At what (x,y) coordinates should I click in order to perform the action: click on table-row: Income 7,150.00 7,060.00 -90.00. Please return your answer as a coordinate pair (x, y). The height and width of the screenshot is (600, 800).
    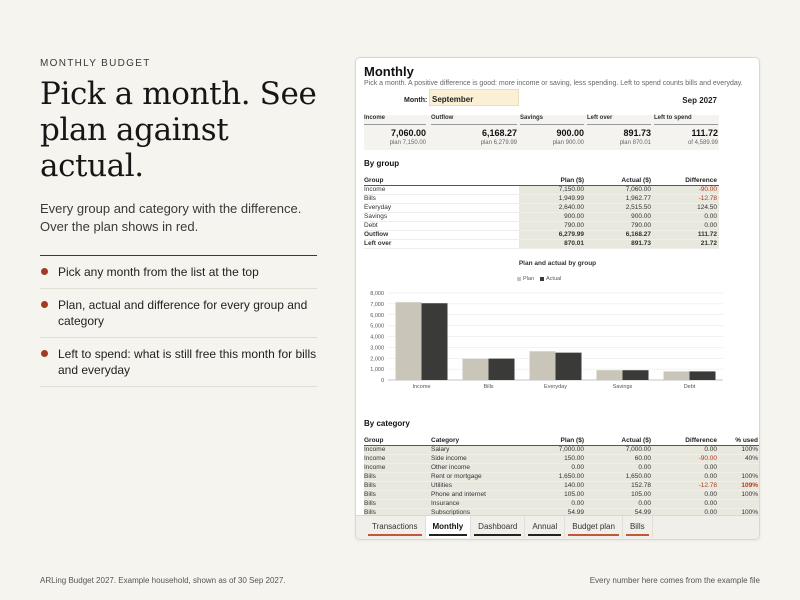
    Looking at the image, I should click on (541, 190).